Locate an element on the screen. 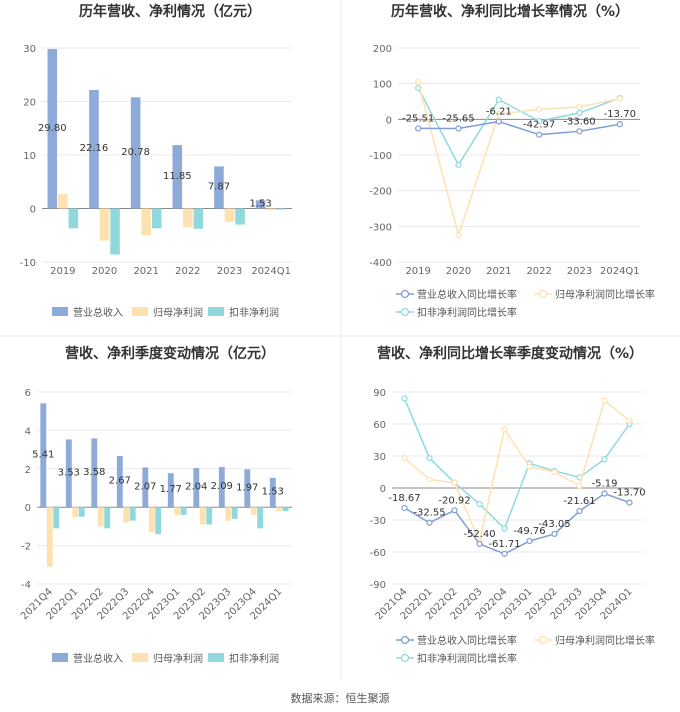 The width and height of the screenshot is (680, 712). data-label: -5.19 is located at coordinates (605, 484).